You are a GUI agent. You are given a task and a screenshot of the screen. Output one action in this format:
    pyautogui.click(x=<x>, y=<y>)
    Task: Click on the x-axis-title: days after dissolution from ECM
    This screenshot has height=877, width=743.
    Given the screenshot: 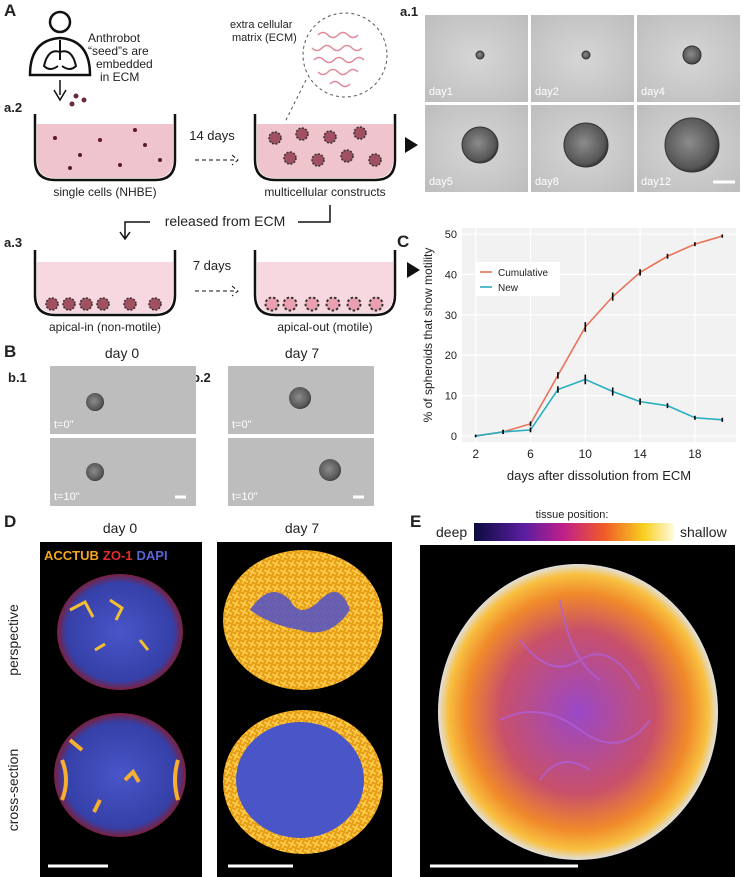 What is the action you would take?
    pyautogui.click(x=599, y=475)
    